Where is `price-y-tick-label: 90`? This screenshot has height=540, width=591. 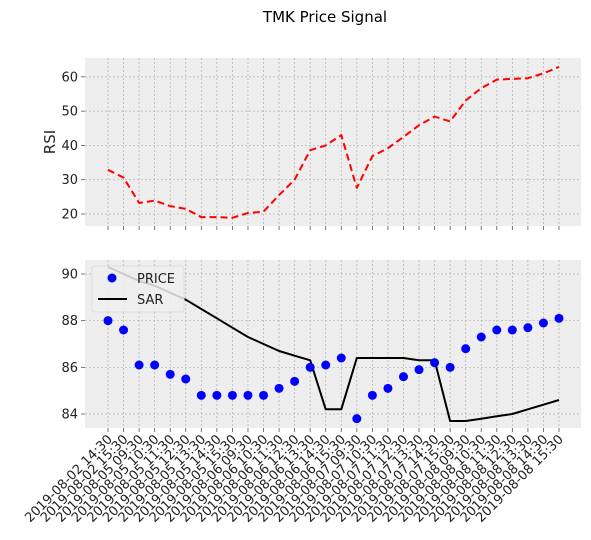 price-y-tick-label: 90 is located at coordinates (69, 275).